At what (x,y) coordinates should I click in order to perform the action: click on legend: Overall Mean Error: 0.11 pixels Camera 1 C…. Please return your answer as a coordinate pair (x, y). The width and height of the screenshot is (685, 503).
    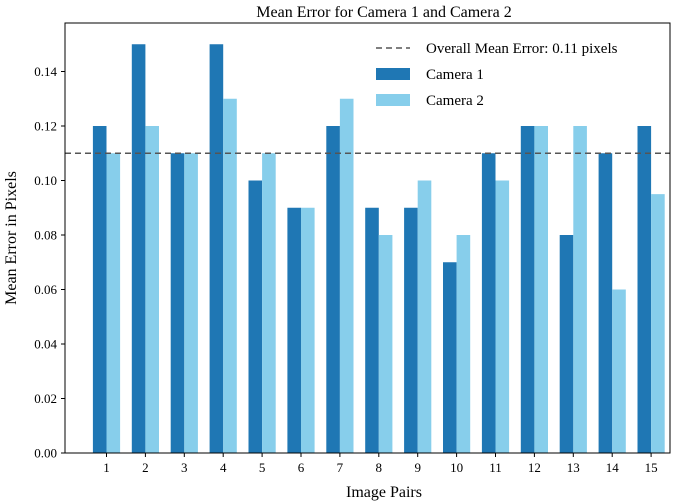
    Looking at the image, I should click on (497, 75).